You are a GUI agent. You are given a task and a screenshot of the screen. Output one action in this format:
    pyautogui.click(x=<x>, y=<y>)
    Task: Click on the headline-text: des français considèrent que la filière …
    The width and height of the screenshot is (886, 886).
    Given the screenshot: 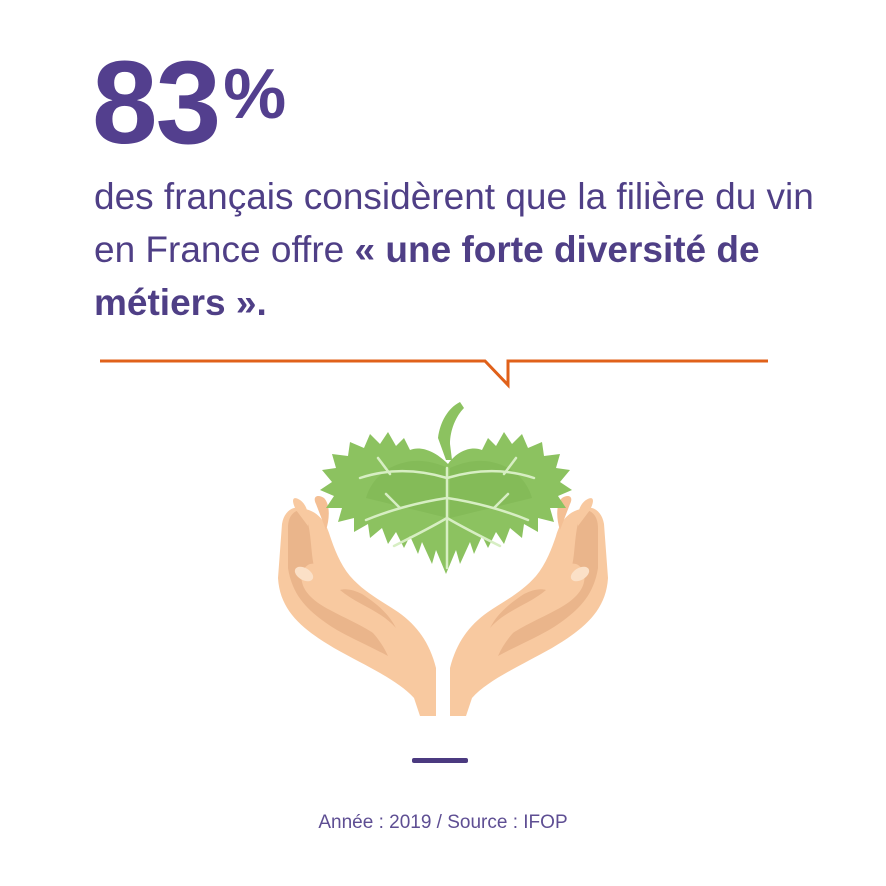 What is the action you would take?
    pyautogui.click(x=454, y=223)
    